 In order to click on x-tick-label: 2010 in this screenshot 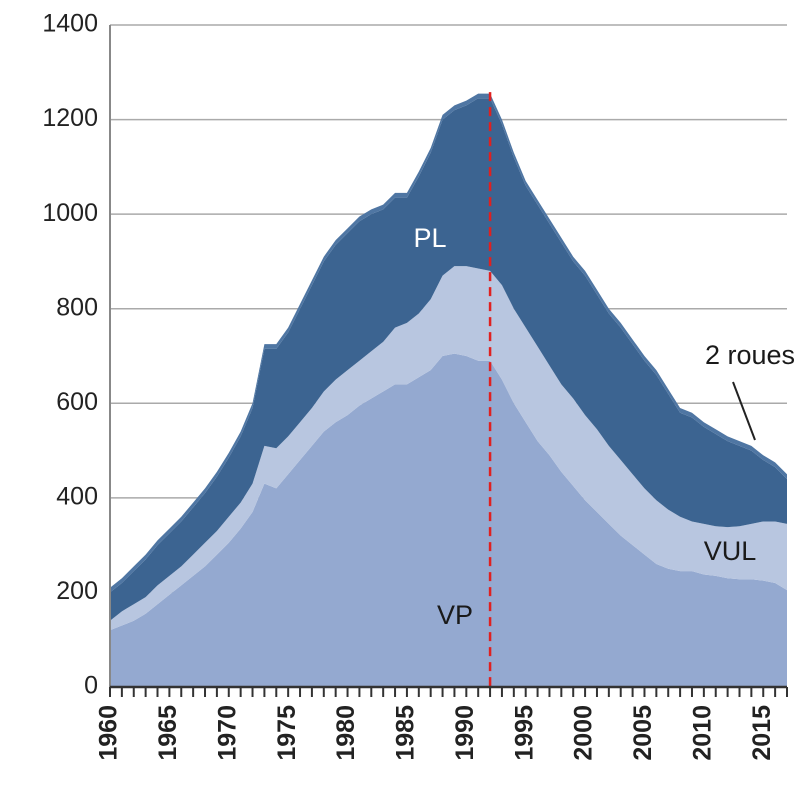, I will do `click(702, 733)`.